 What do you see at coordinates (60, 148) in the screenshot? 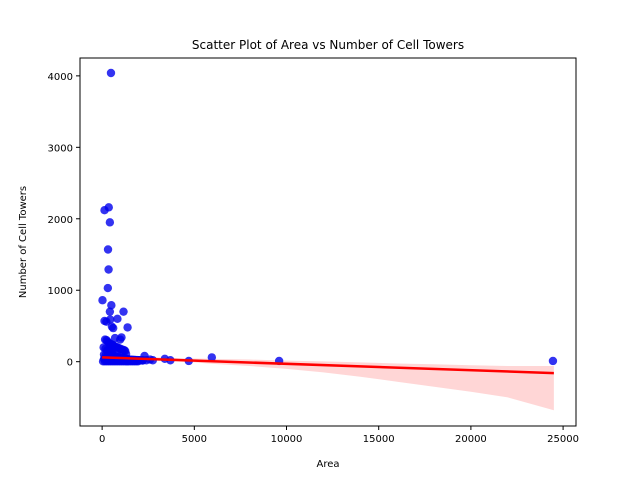
I see `y-tick-label: 3000` at bounding box center [60, 148].